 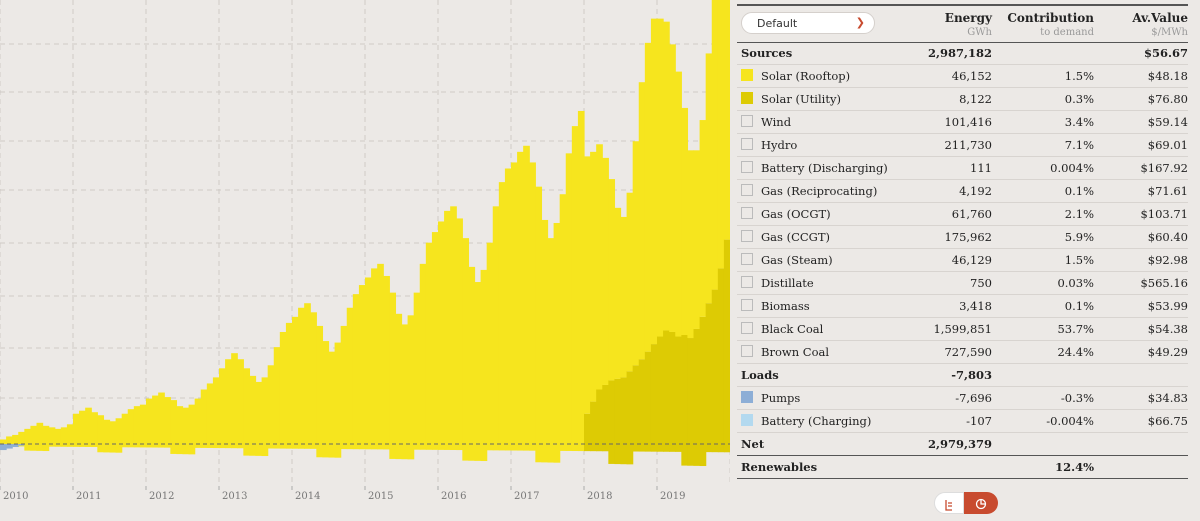 I want to click on row-label: Wind, so click(x=776, y=122).